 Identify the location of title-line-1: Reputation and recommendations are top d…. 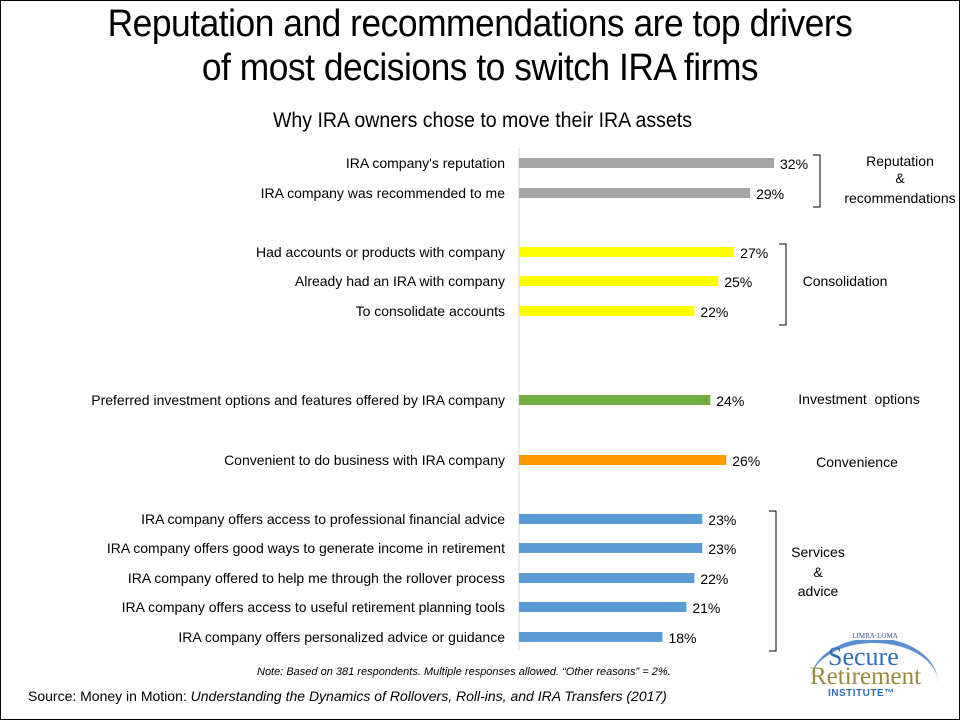
(480, 24).